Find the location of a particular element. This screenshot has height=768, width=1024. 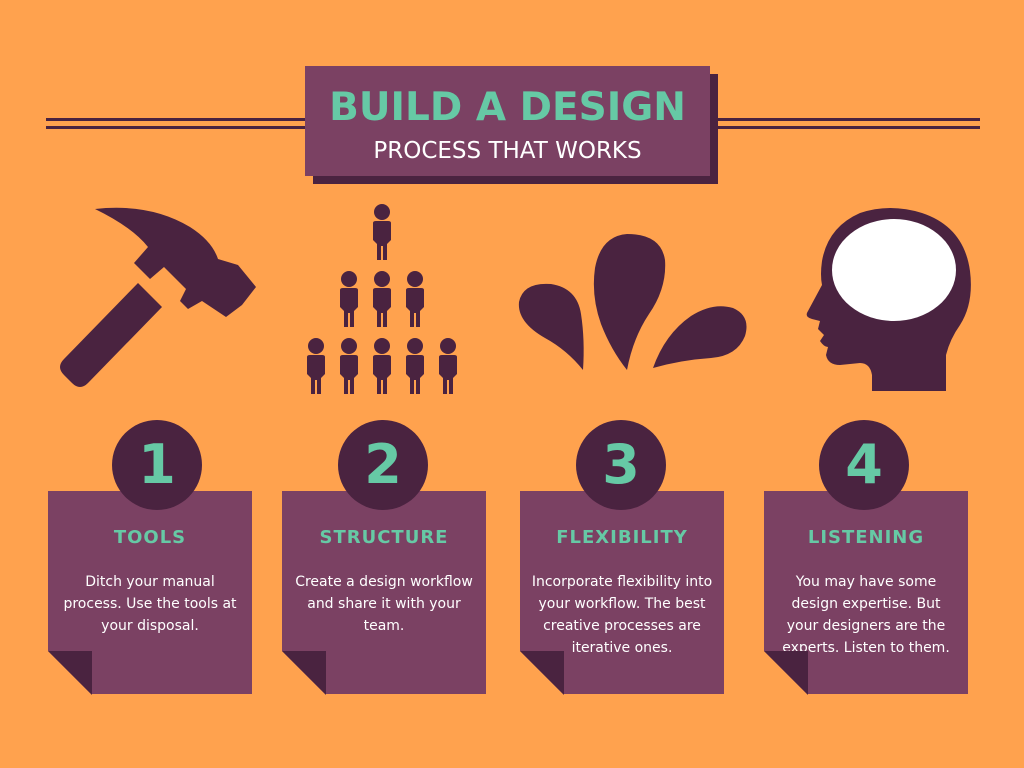

splash-icon is located at coordinates (632, 302).